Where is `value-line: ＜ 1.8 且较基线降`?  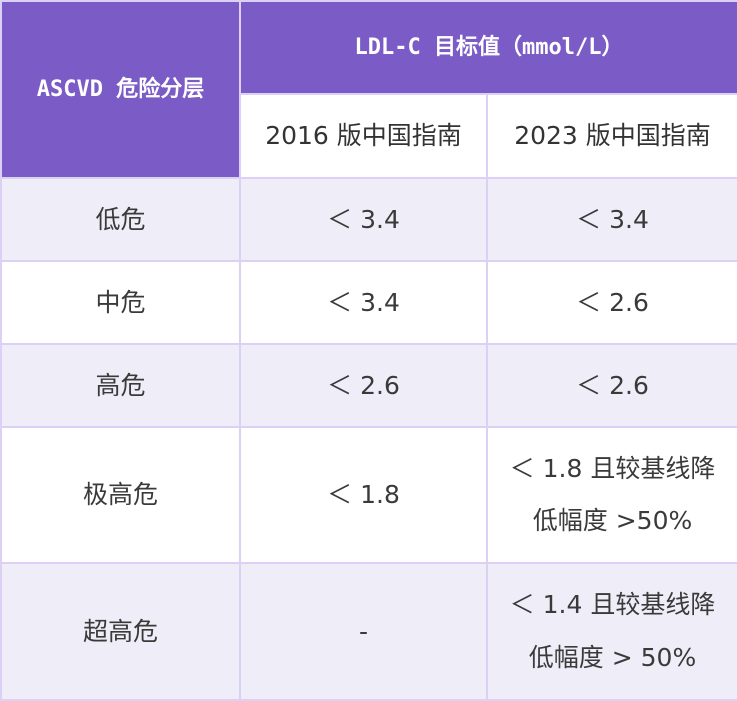
value-line: ＜ 1.8 且较基线降 is located at coordinates (612, 468).